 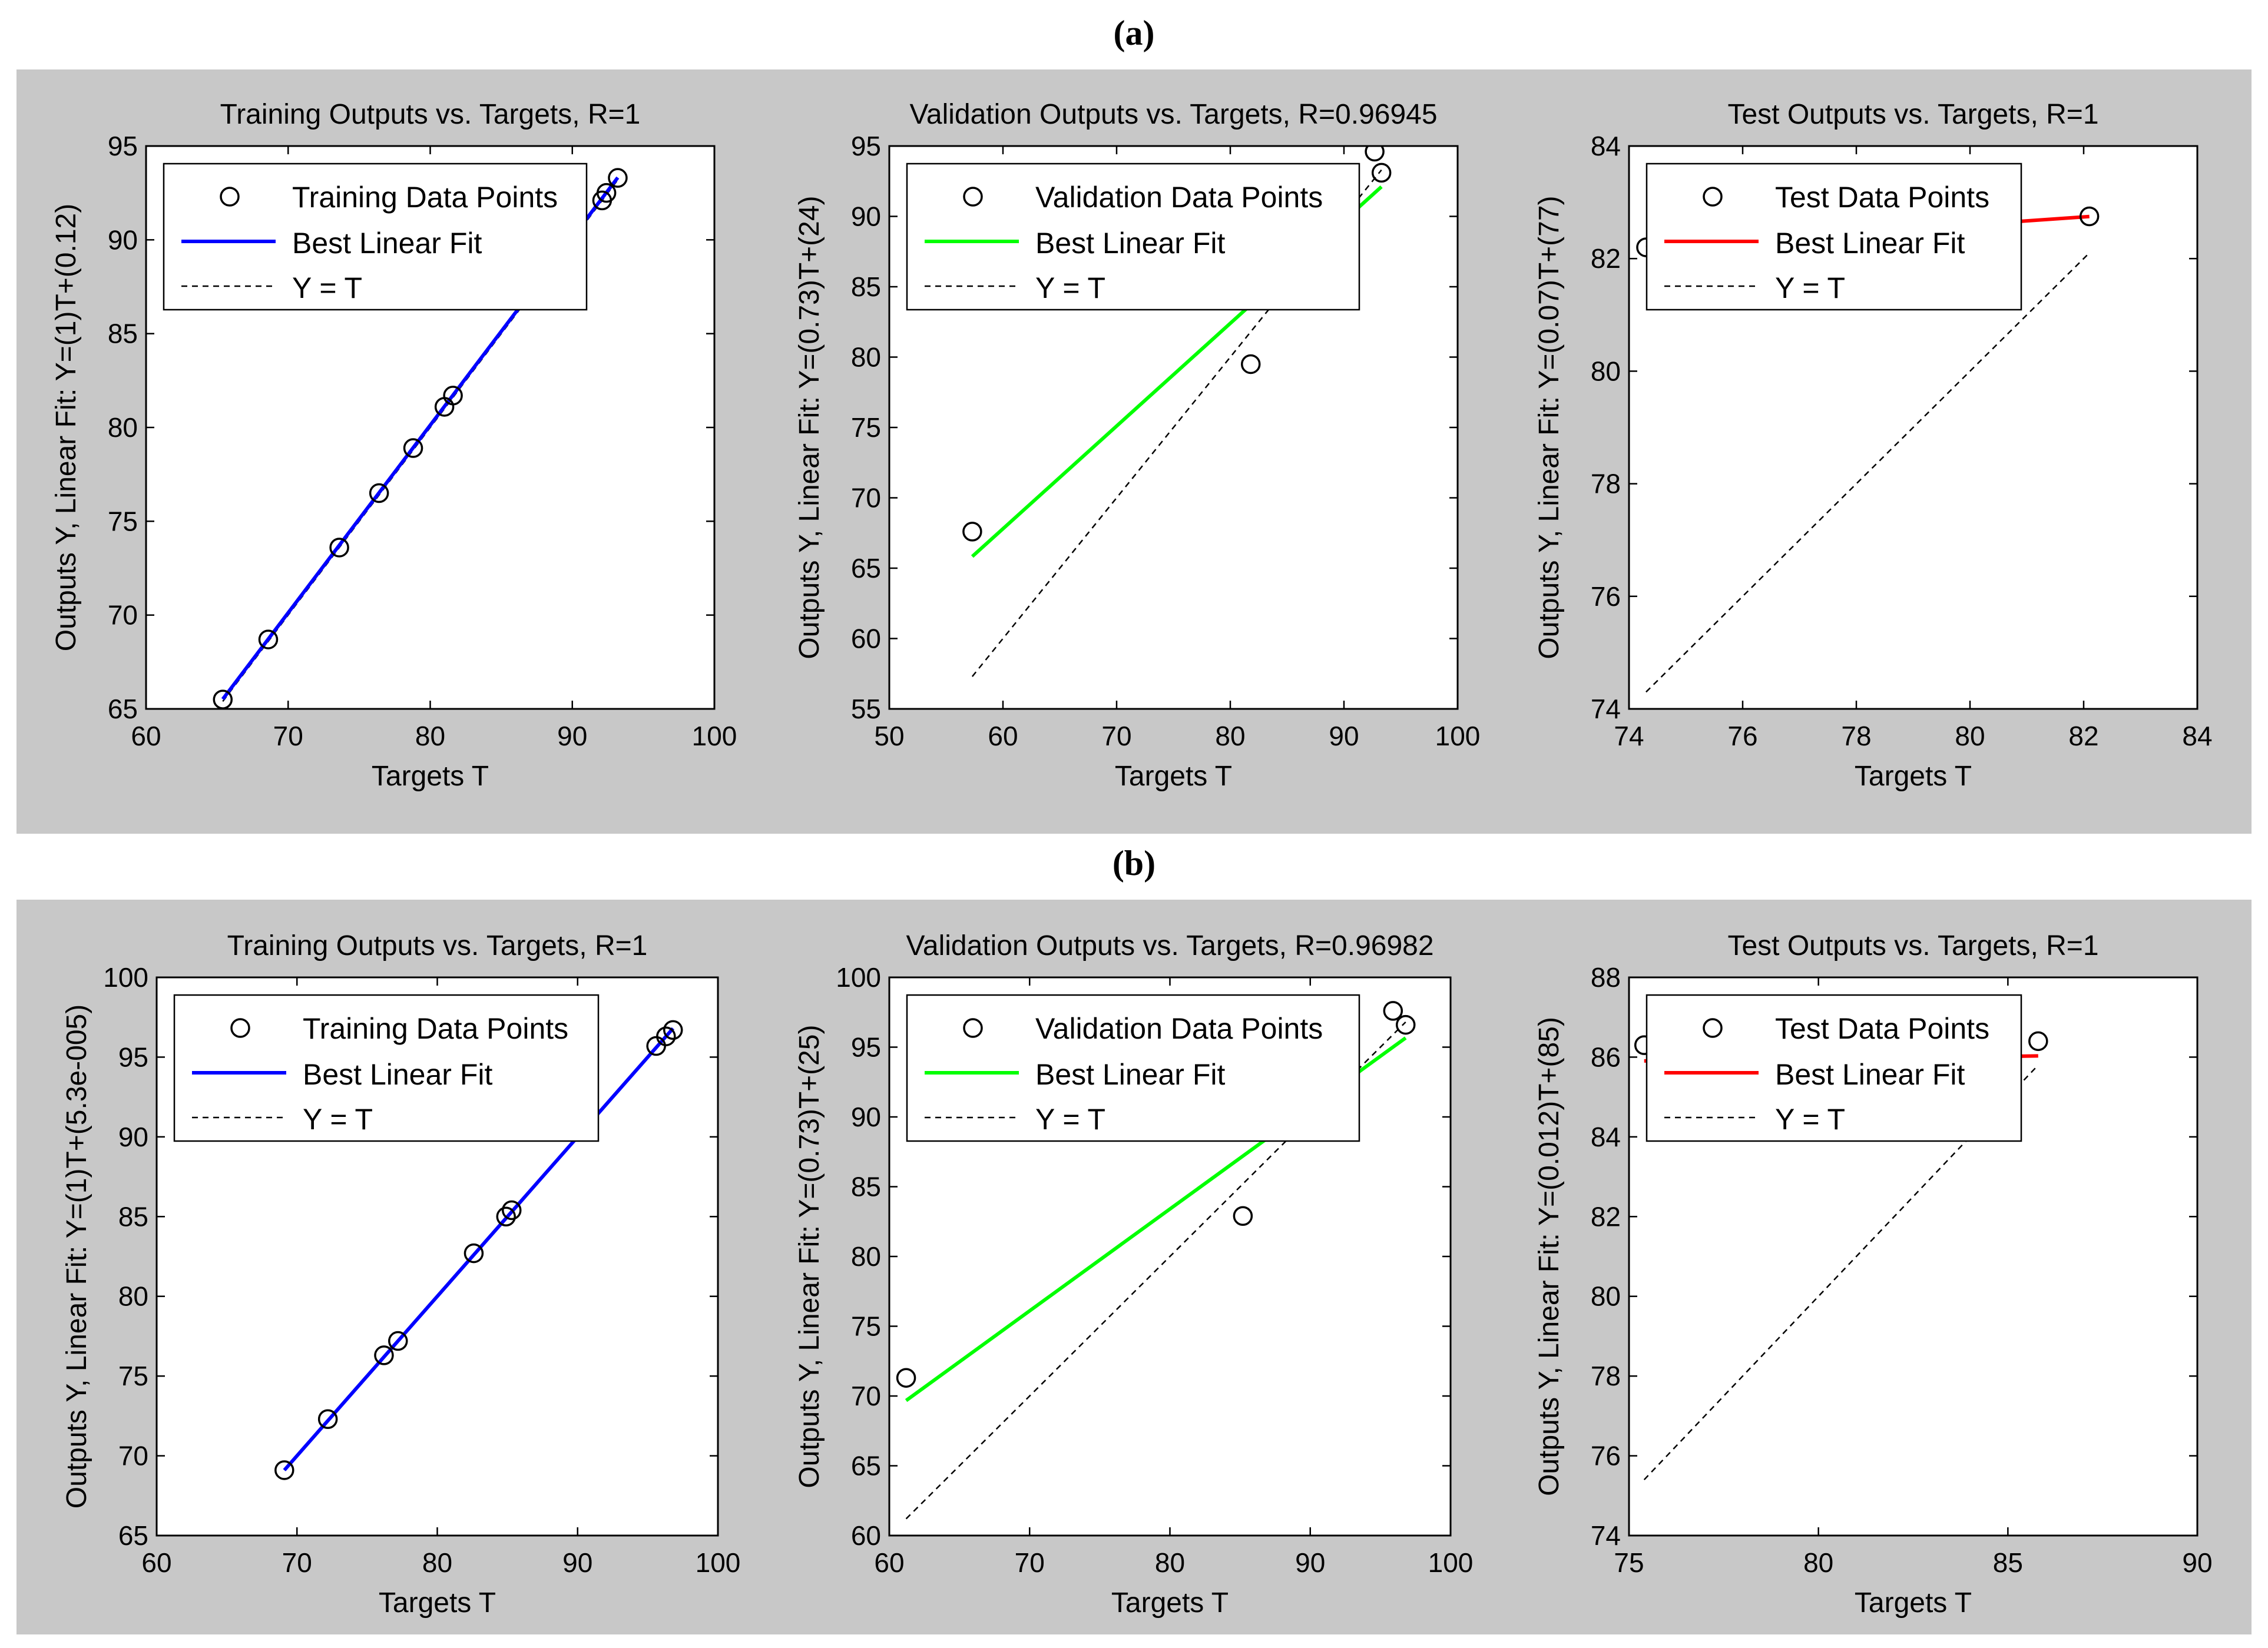 I want to click on plot-data, so click(x=478, y=1250).